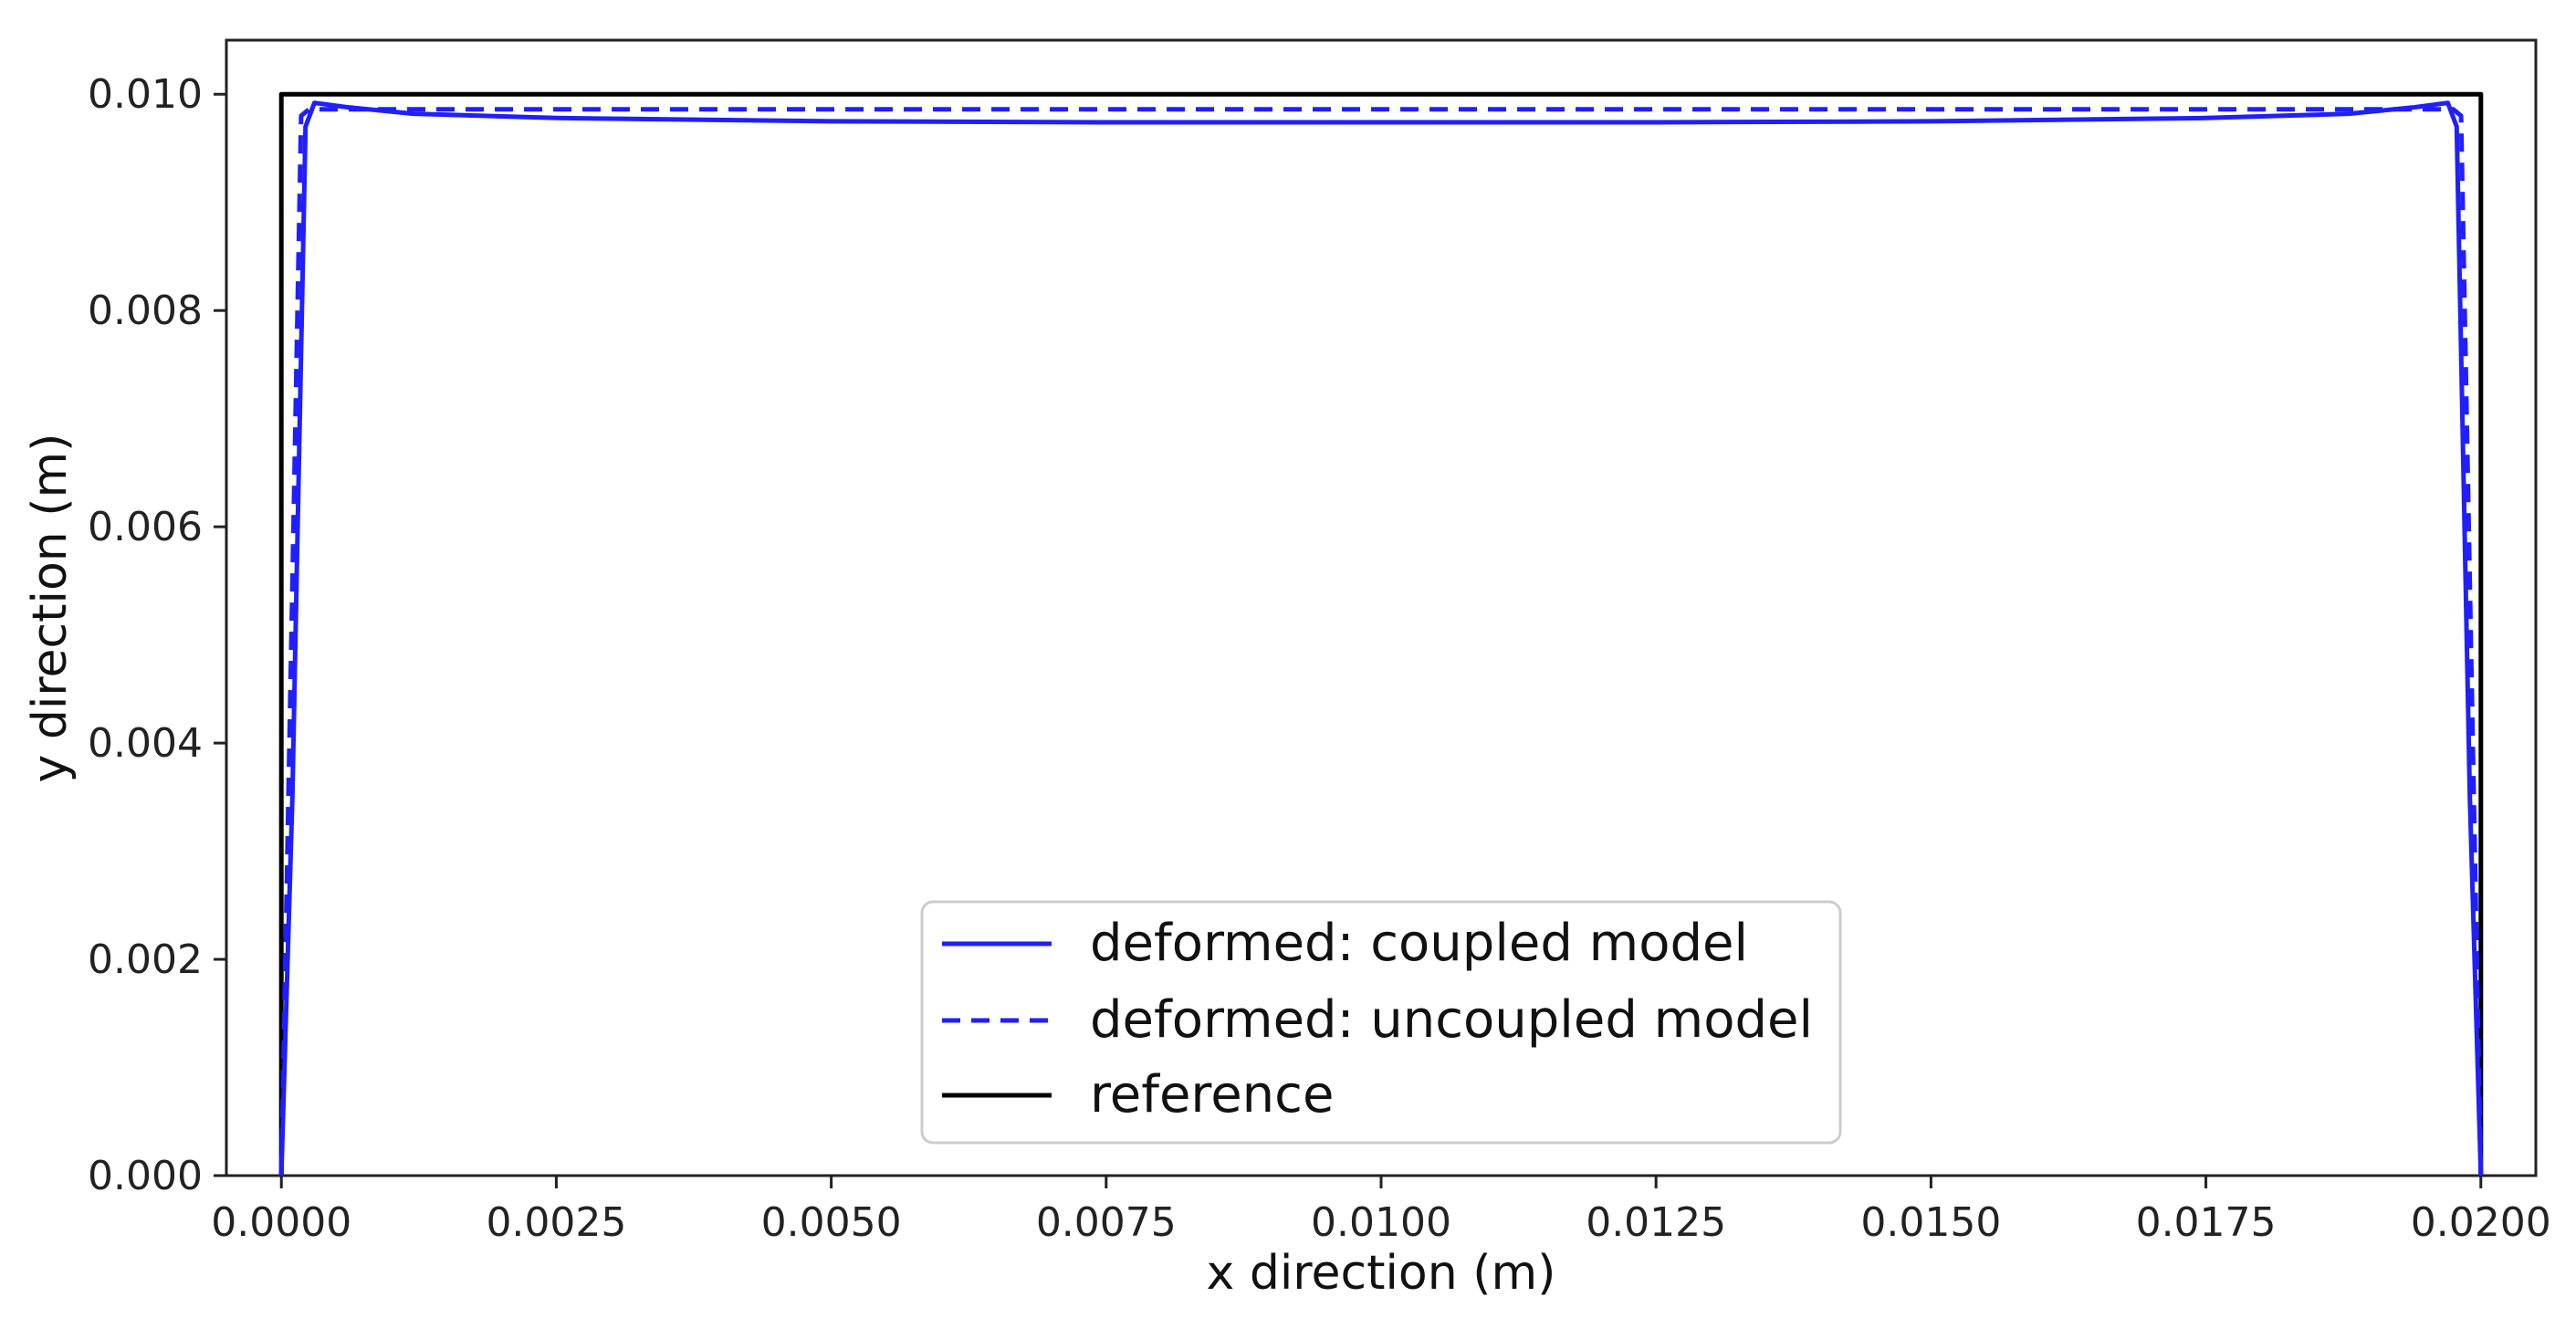 The image size is (2576, 1318). What do you see at coordinates (832, 1222) in the screenshot?
I see `x-tick-label: 0.0050` at bounding box center [832, 1222].